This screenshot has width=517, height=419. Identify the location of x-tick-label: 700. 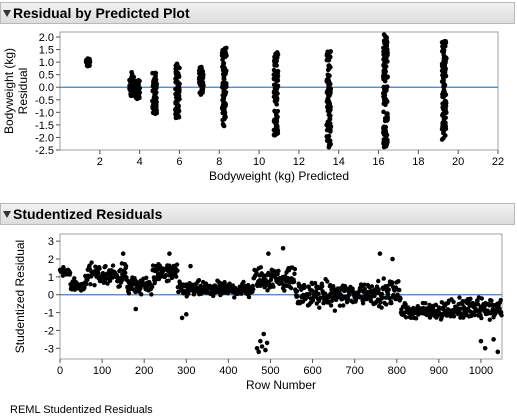
(354, 371).